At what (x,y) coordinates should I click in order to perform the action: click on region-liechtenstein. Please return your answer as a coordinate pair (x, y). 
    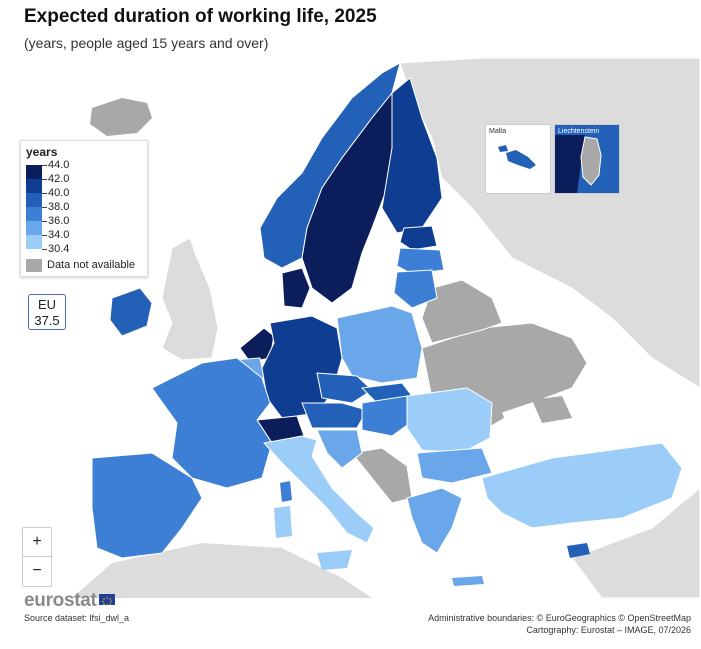
    Looking at the image, I should click on (591, 161).